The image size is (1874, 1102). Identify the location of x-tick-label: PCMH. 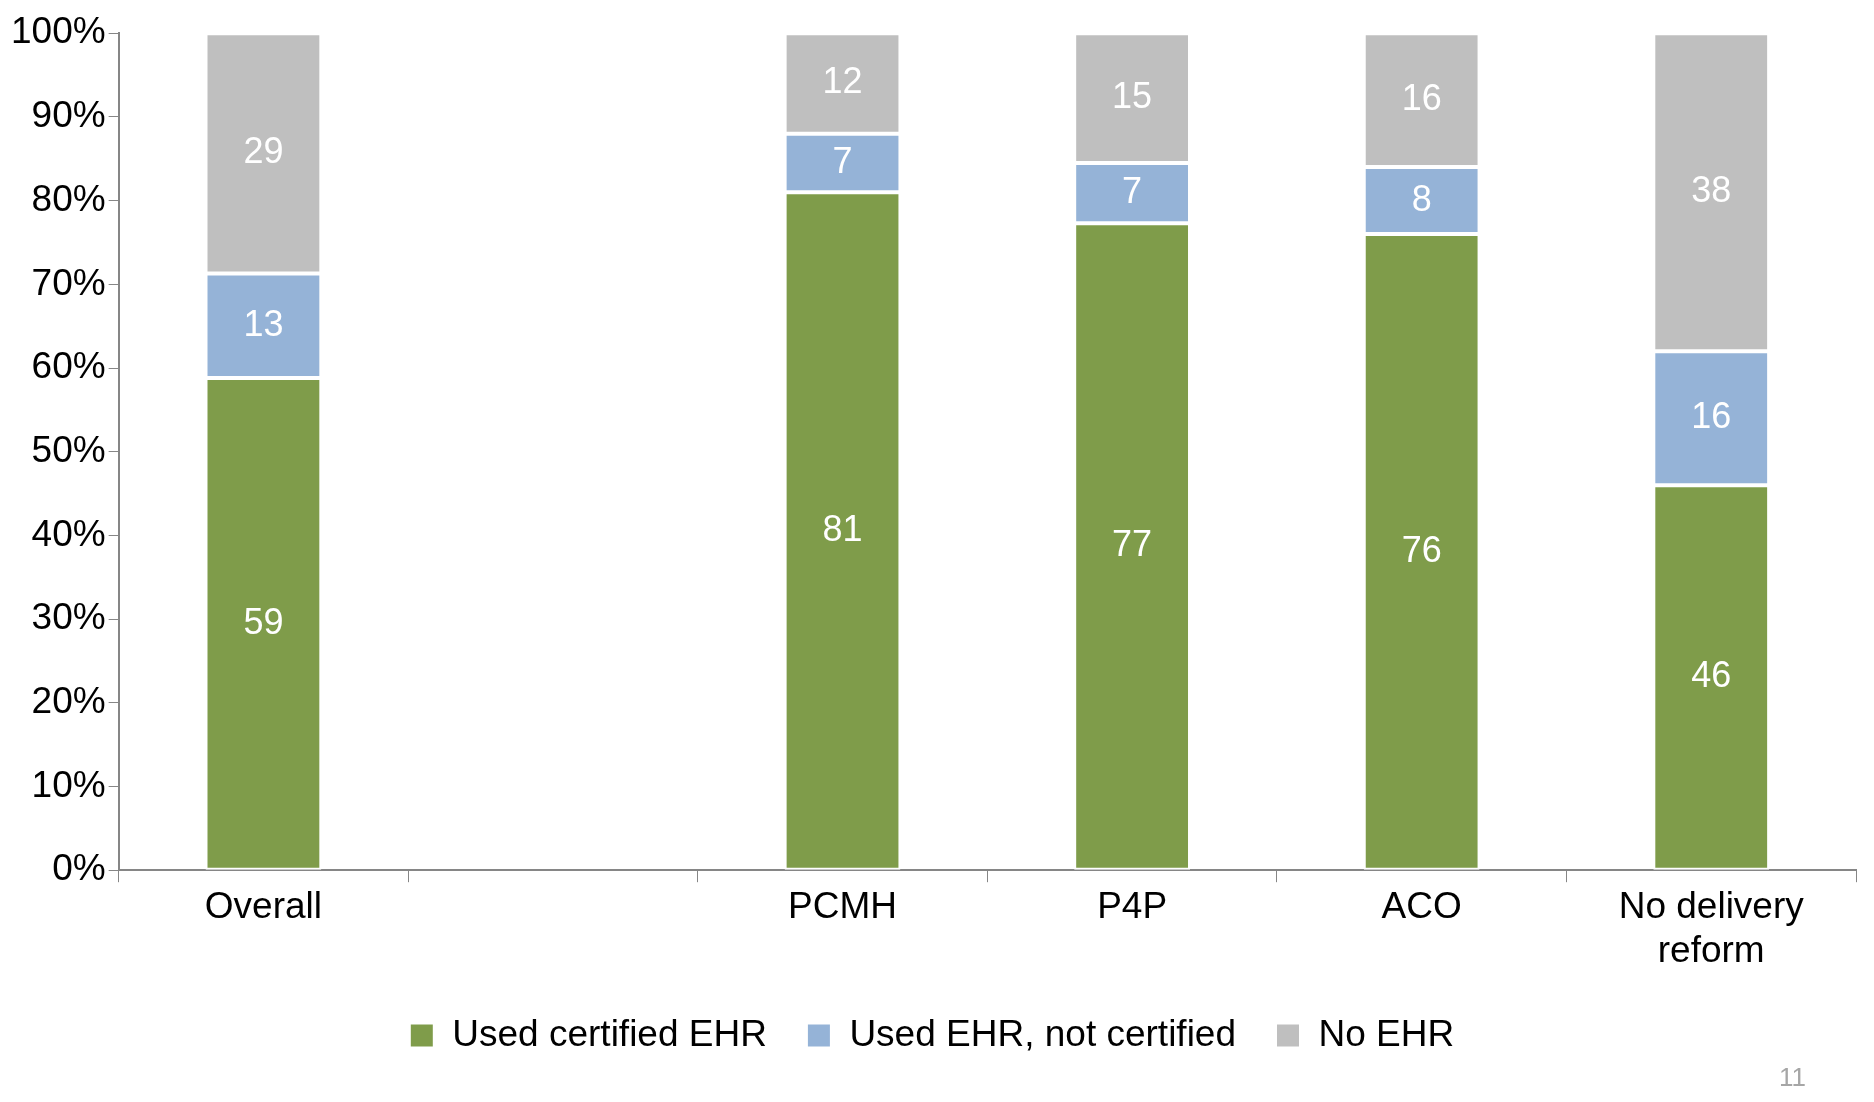
(843, 905).